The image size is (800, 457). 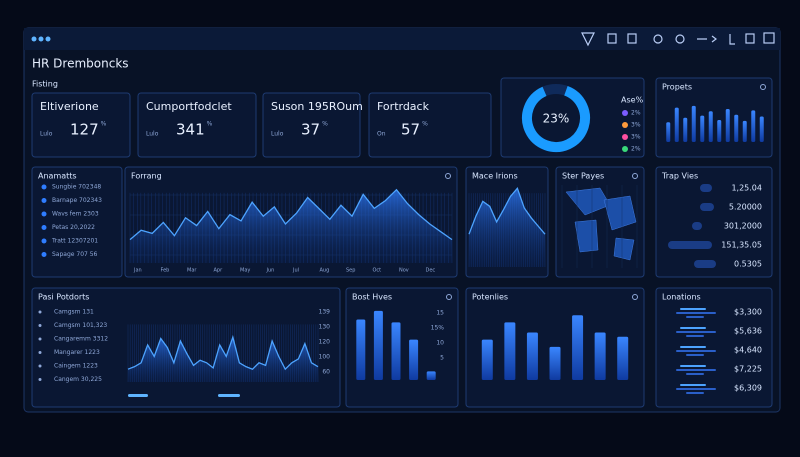 I want to click on axis-label: 120, so click(x=325, y=342).